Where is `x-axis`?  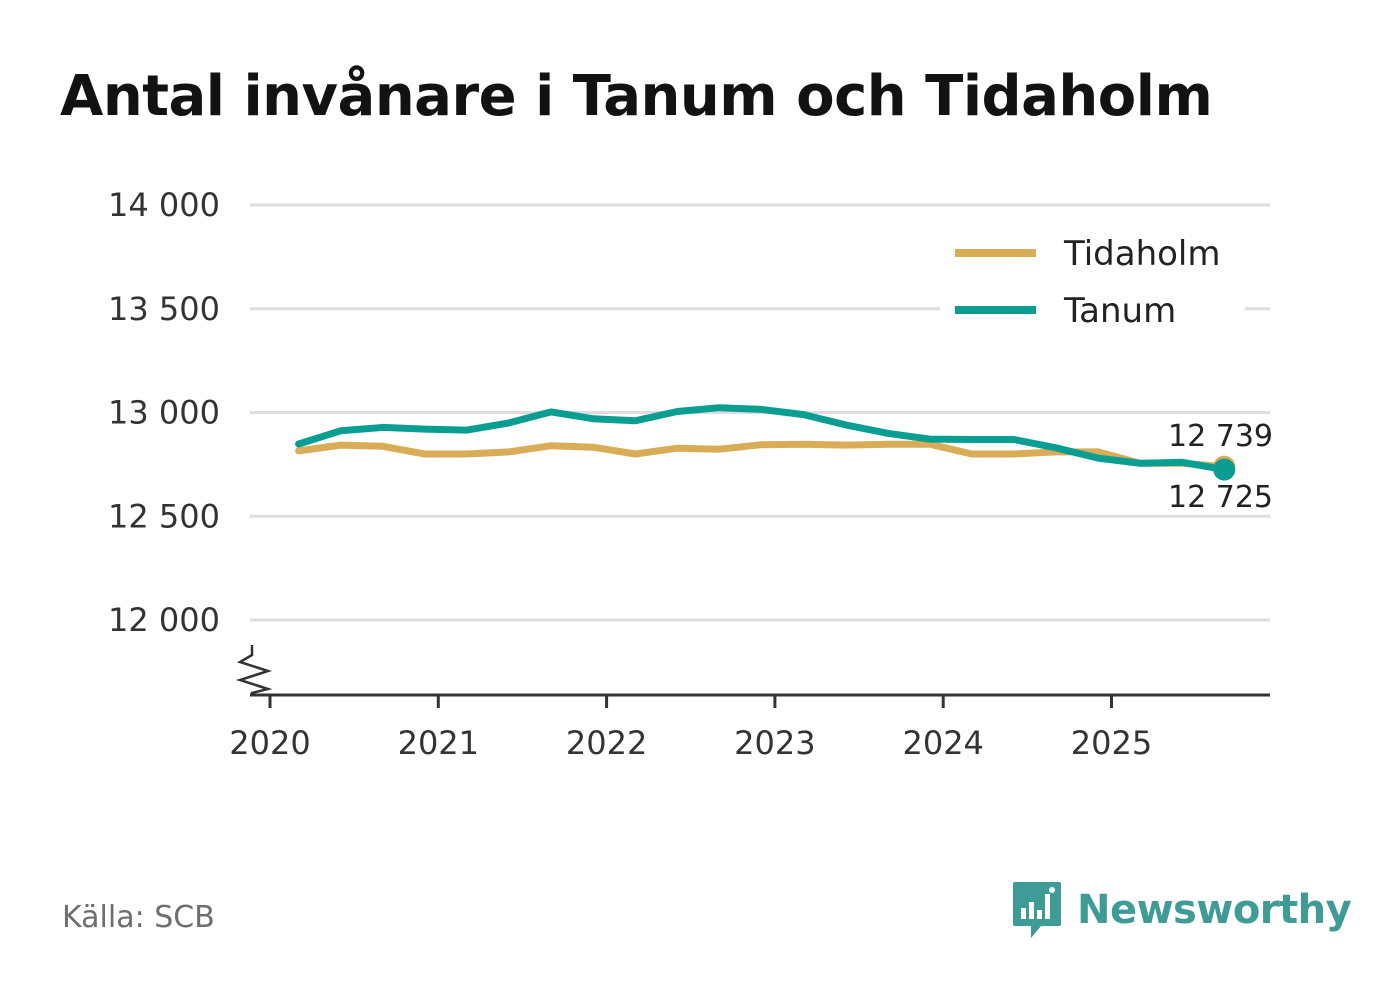 x-axis is located at coordinates (752, 671).